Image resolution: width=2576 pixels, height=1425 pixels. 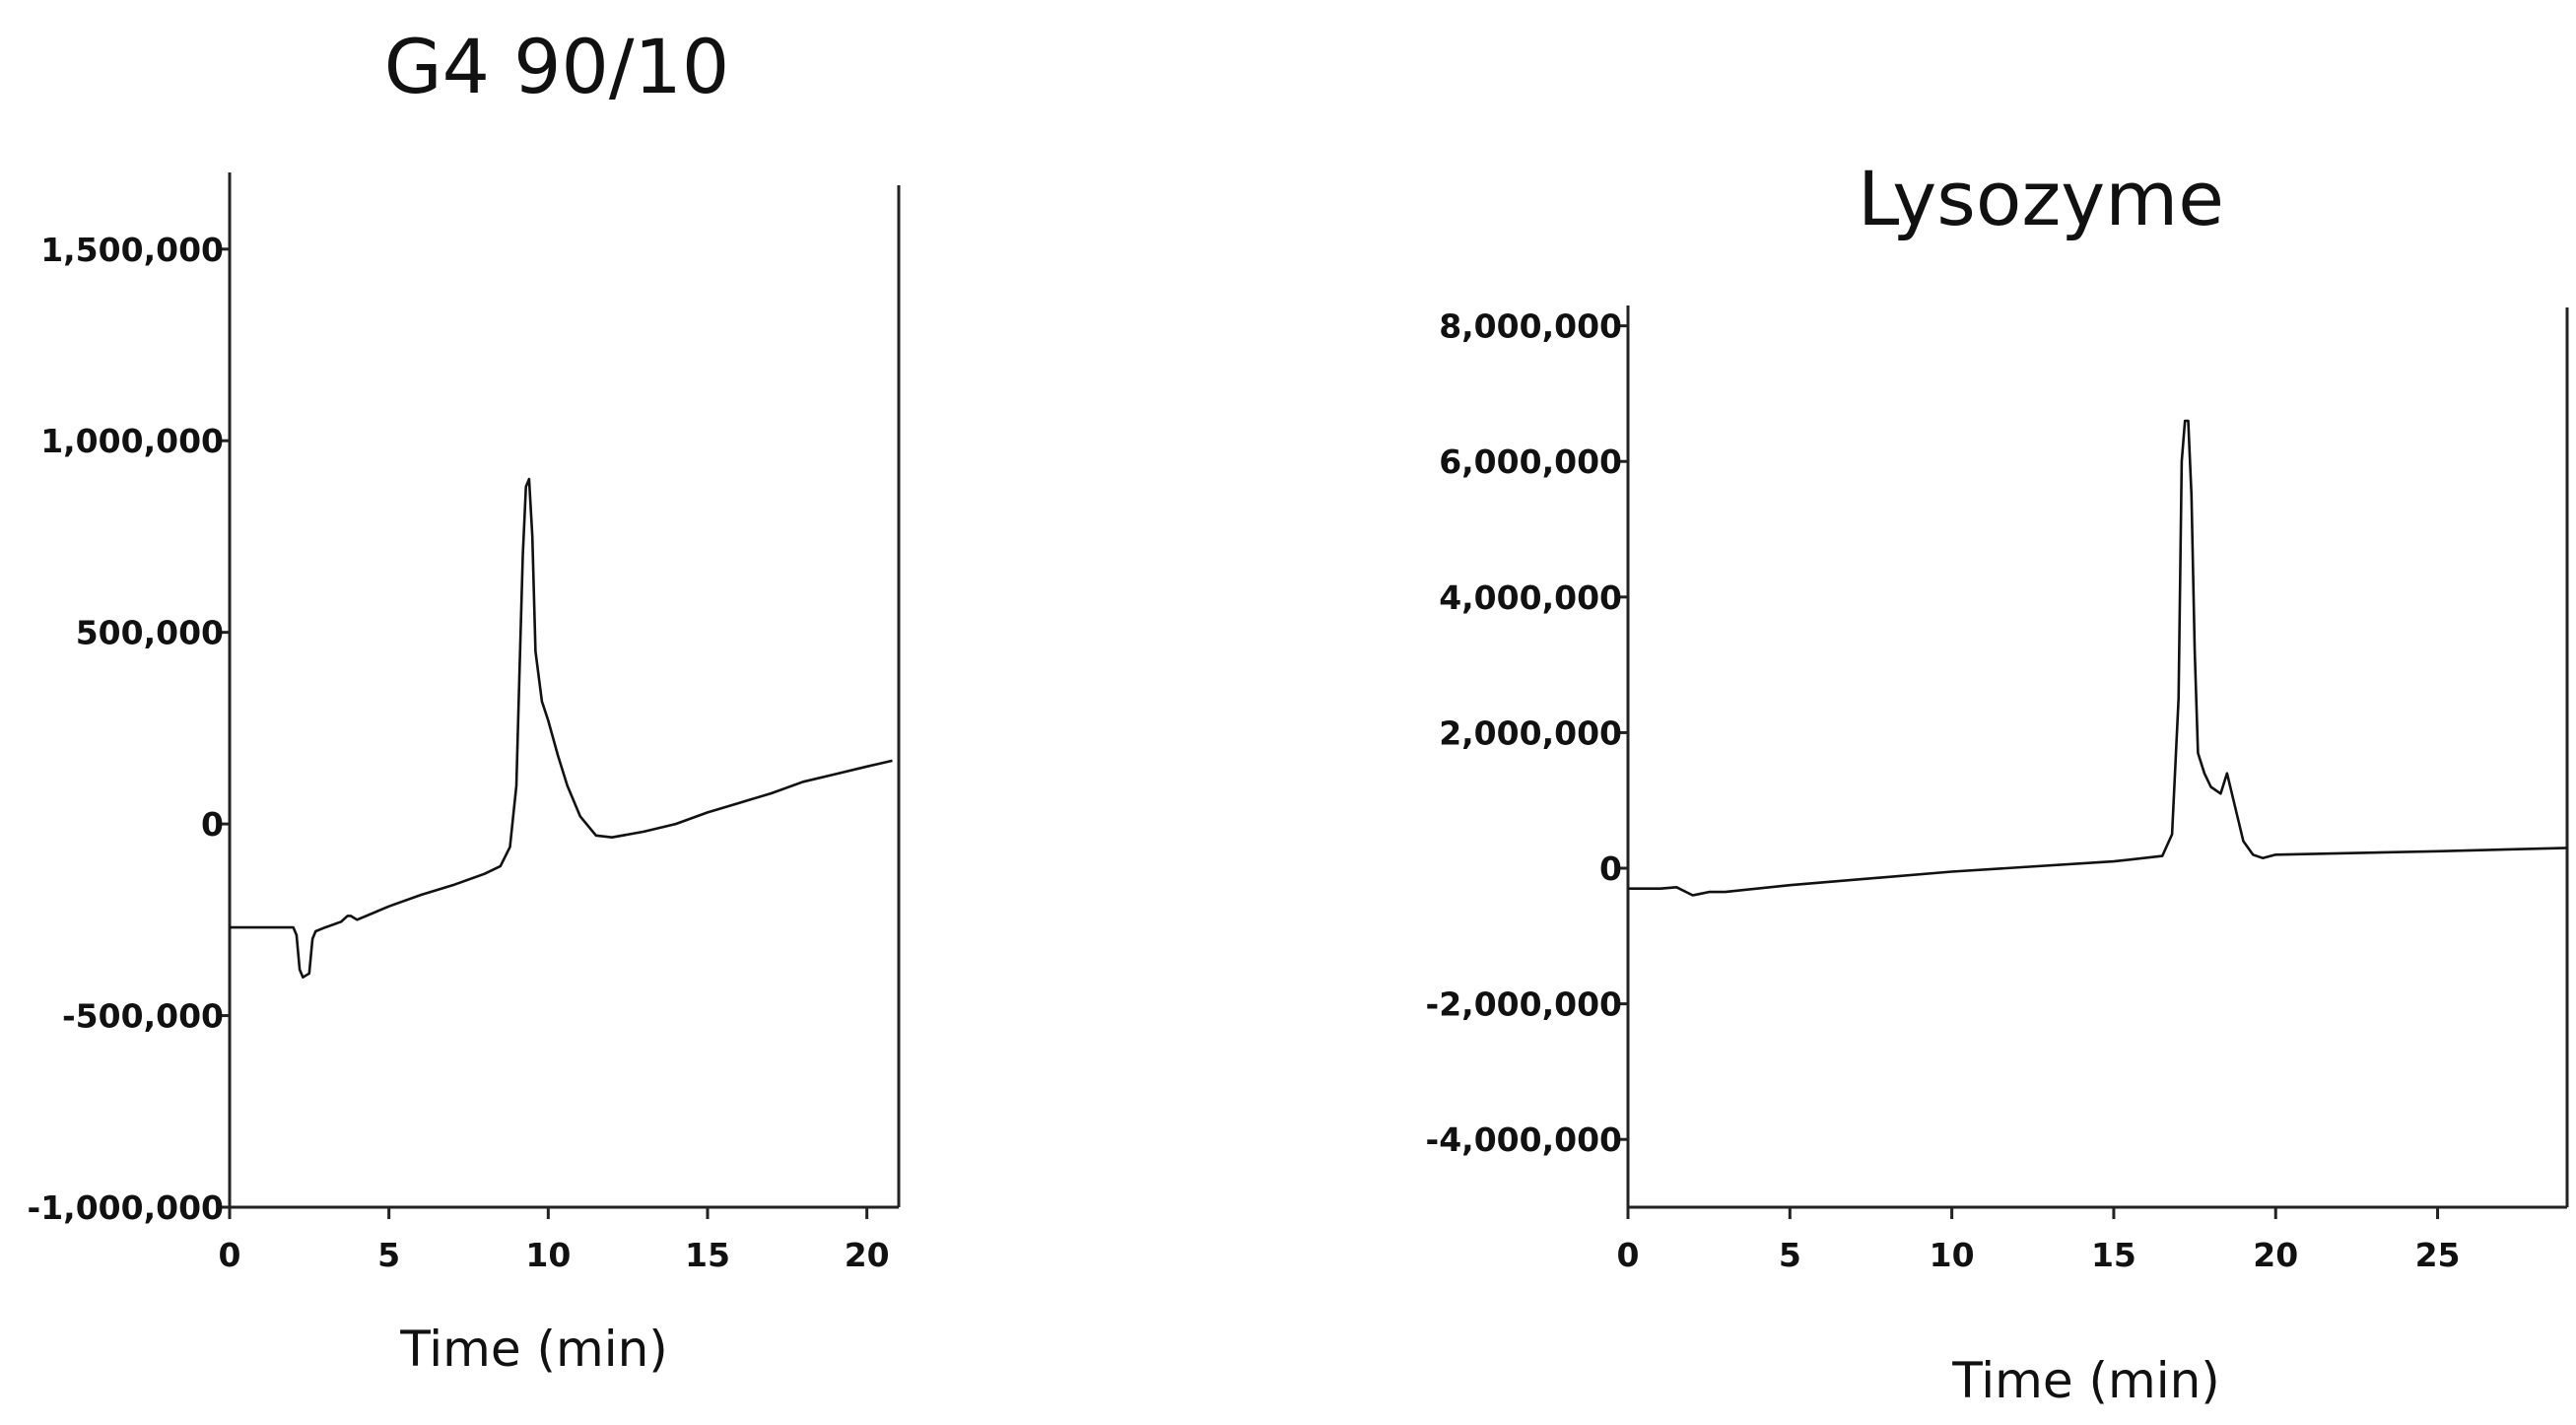 What do you see at coordinates (2438, 1255) in the screenshot?
I see `x-tick-label: 25` at bounding box center [2438, 1255].